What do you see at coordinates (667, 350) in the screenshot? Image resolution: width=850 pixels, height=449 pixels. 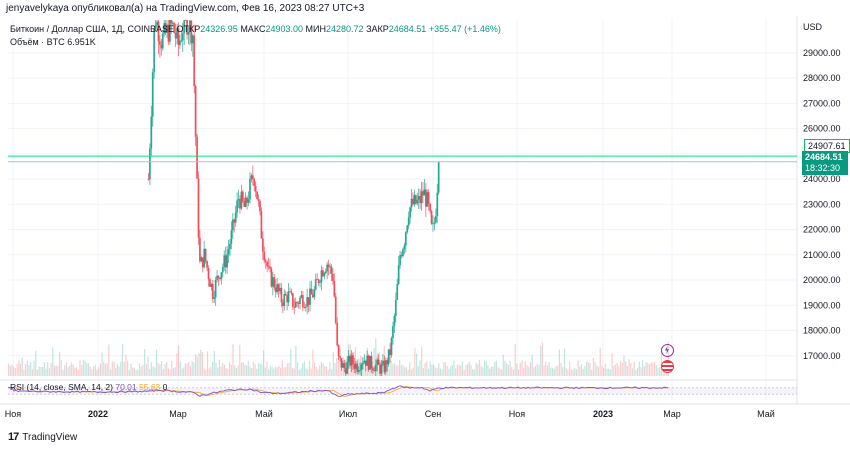 I see `lightning-icon` at bounding box center [667, 350].